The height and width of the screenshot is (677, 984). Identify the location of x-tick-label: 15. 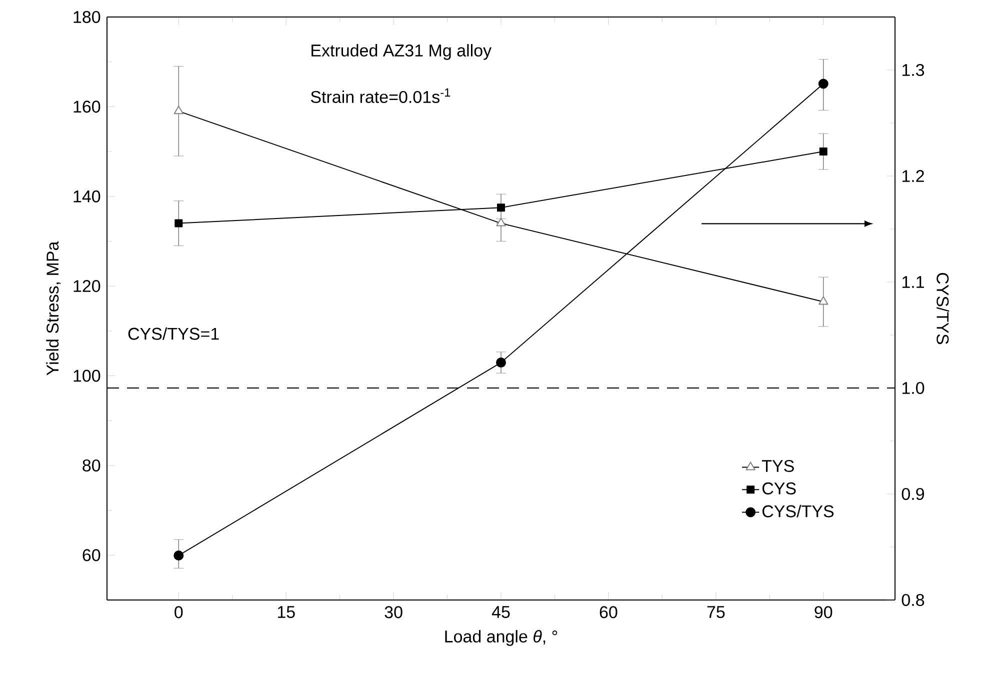
(286, 612).